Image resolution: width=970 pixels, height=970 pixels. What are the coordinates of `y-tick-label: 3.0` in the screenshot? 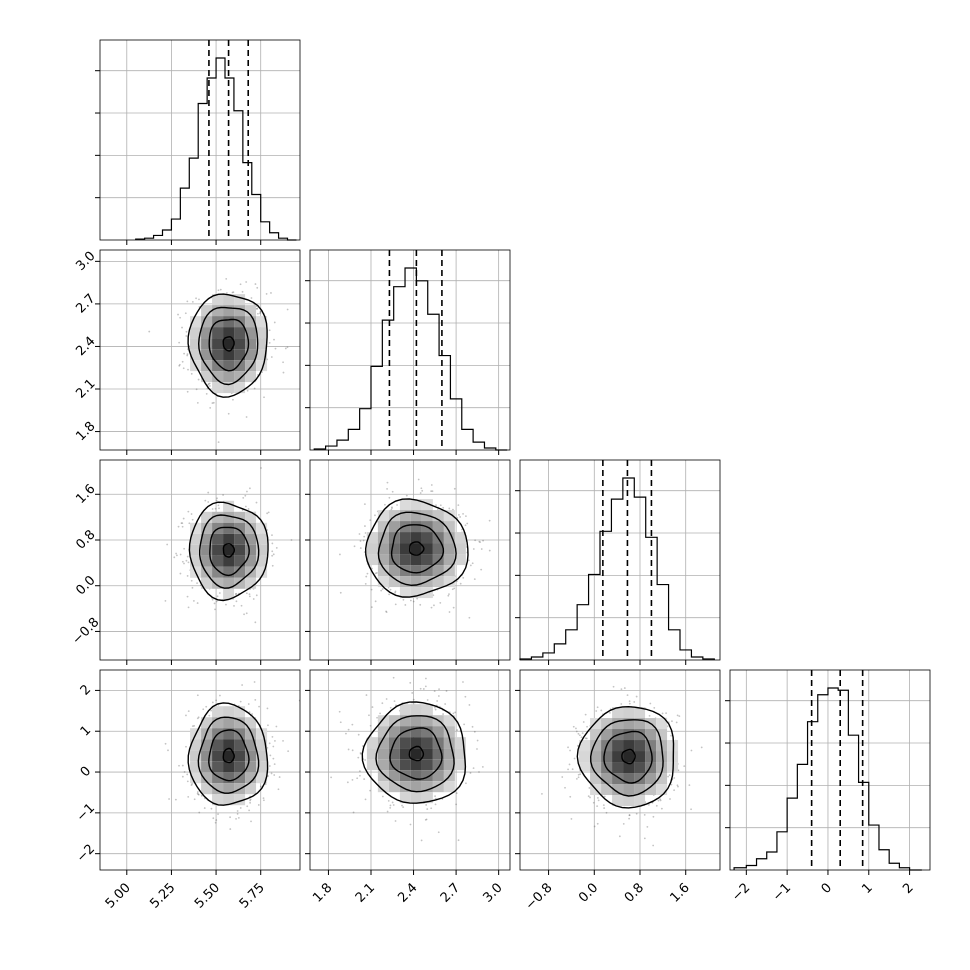 It's located at (85, 261).